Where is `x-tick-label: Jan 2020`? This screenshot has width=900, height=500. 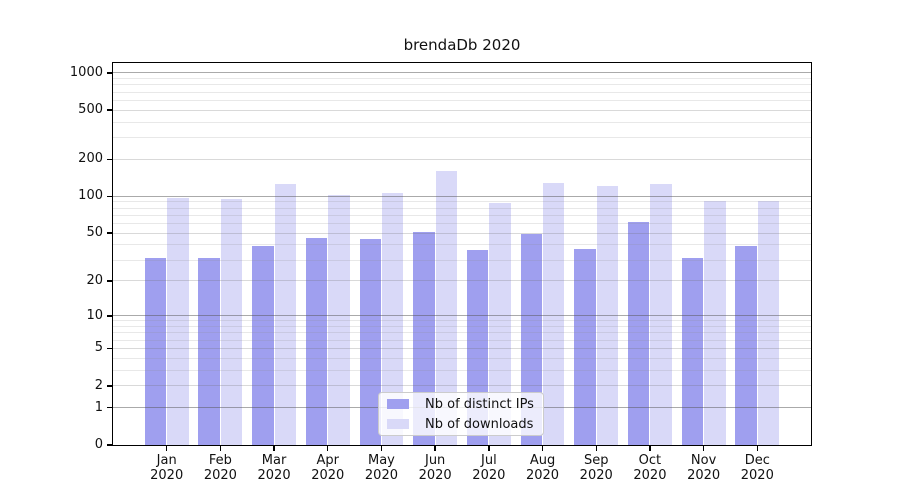 x-tick-label: Jan 2020 is located at coordinates (167, 468).